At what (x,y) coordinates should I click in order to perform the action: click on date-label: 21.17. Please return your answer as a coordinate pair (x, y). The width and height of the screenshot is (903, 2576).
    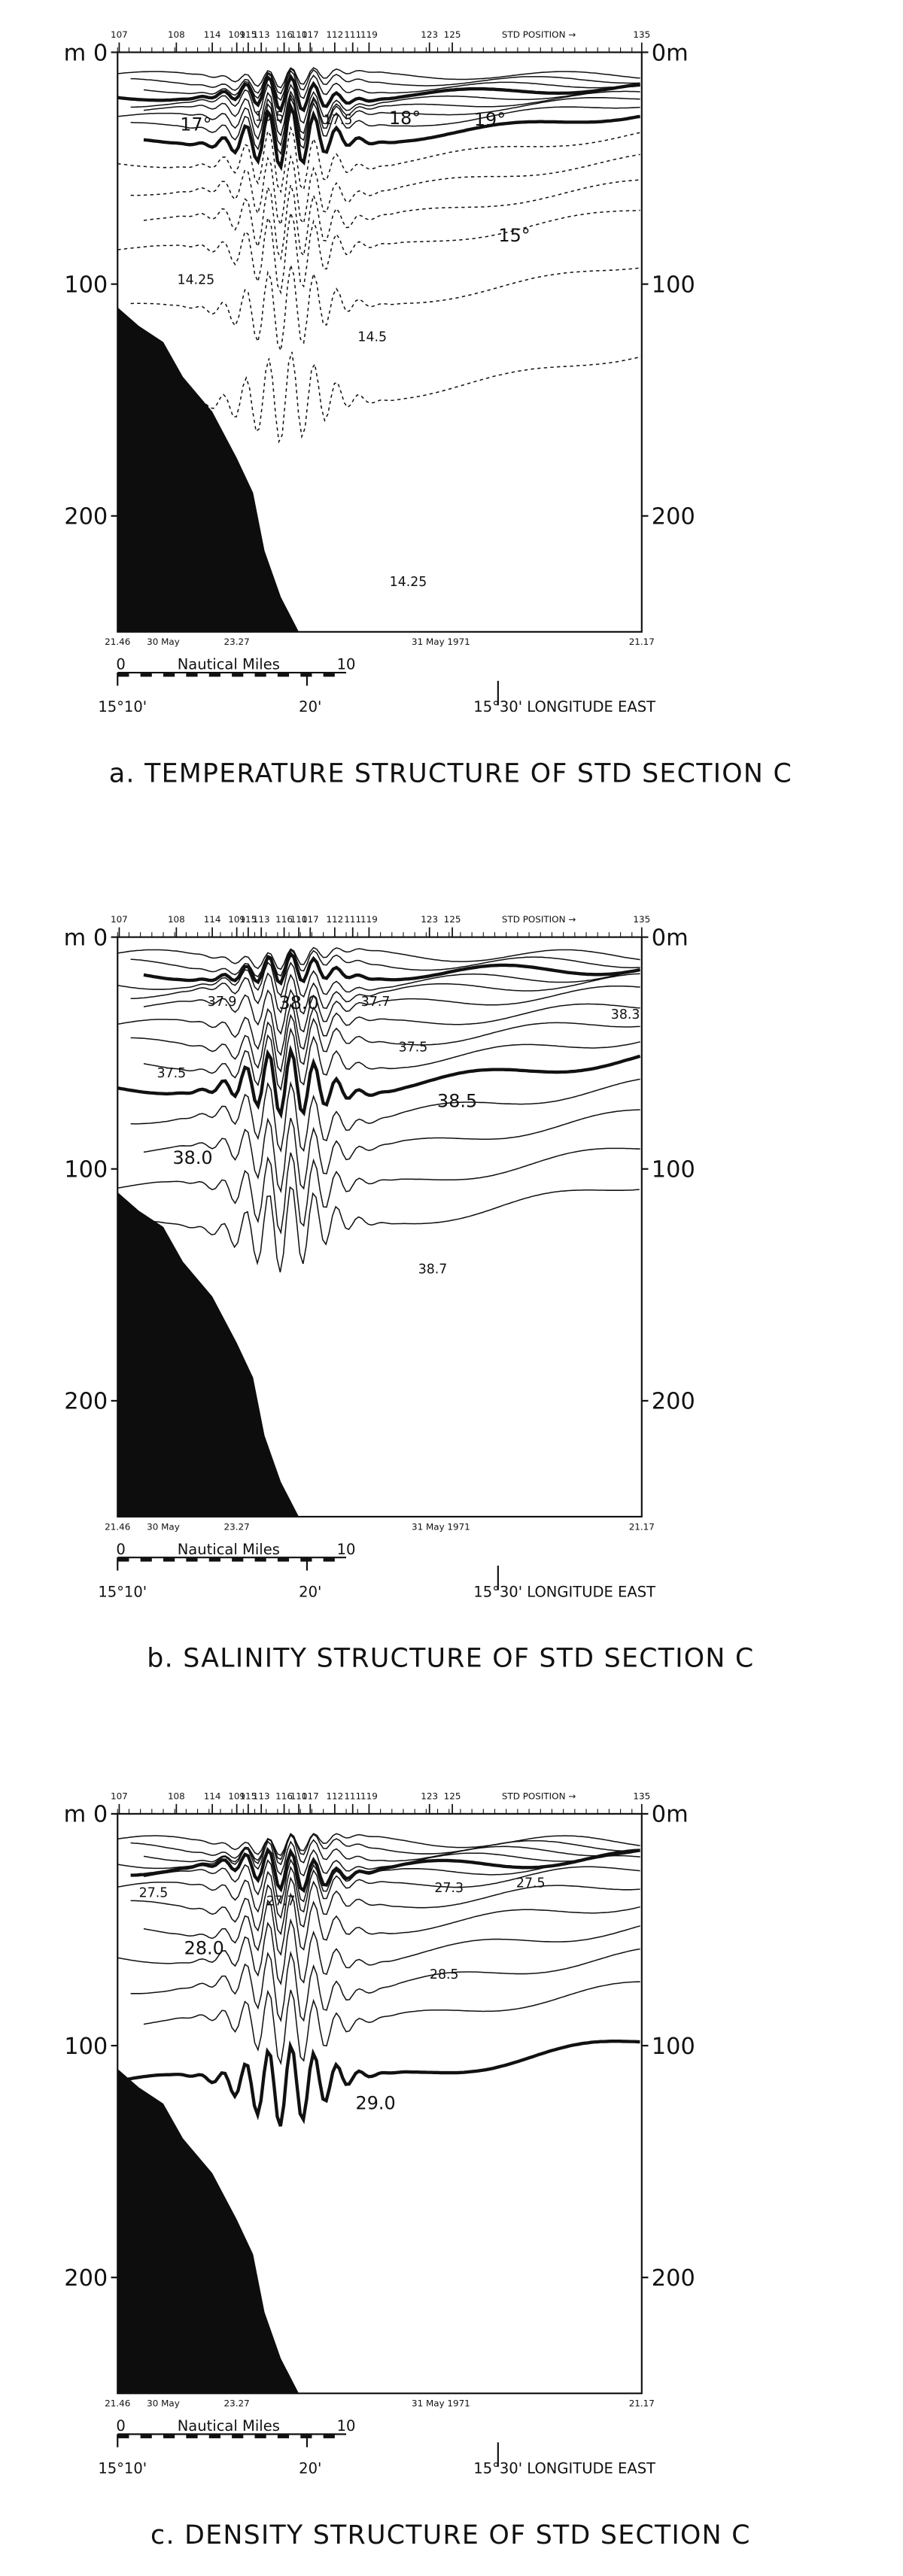
    Looking at the image, I should click on (642, 1527).